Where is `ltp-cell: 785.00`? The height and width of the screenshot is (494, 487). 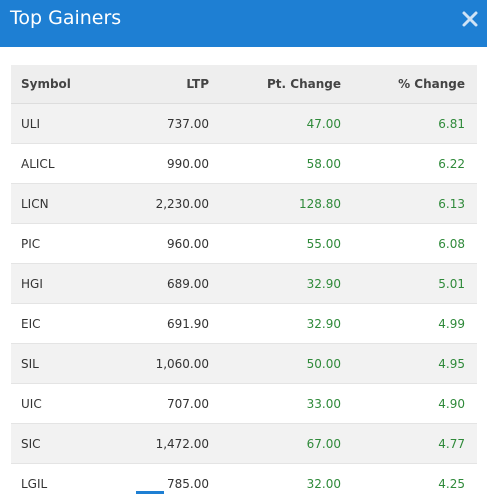 ltp-cell: 785.00 is located at coordinates (188, 483).